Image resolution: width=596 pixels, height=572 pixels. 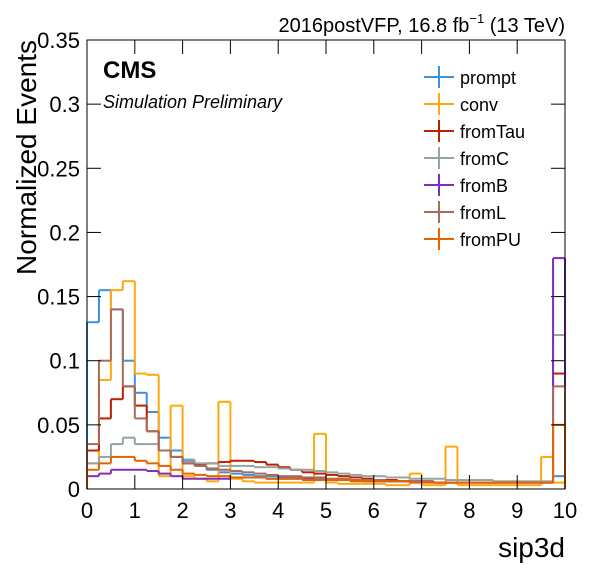 What do you see at coordinates (278, 510) in the screenshot?
I see `x-tick-label: 4` at bounding box center [278, 510].